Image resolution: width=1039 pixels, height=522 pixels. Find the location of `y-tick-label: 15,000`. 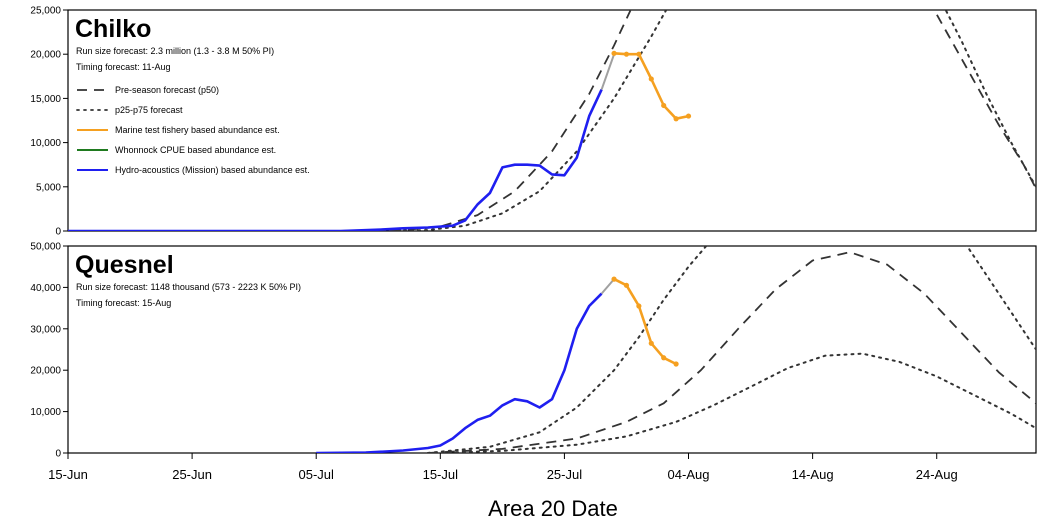

y-tick-label: 15,000 is located at coordinates (45, 99).